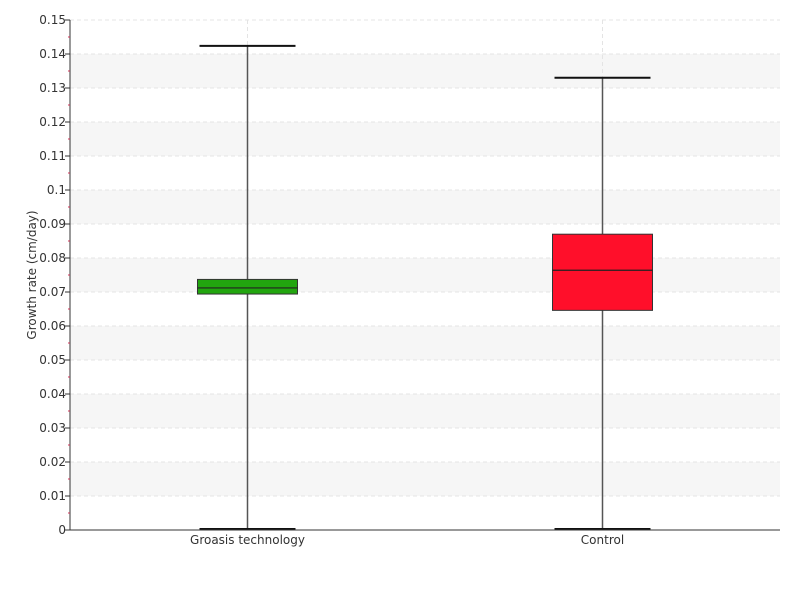 The width and height of the screenshot is (800, 600). Describe the element at coordinates (52, 428) in the screenshot. I see `y-tick-label: 0.03` at that location.